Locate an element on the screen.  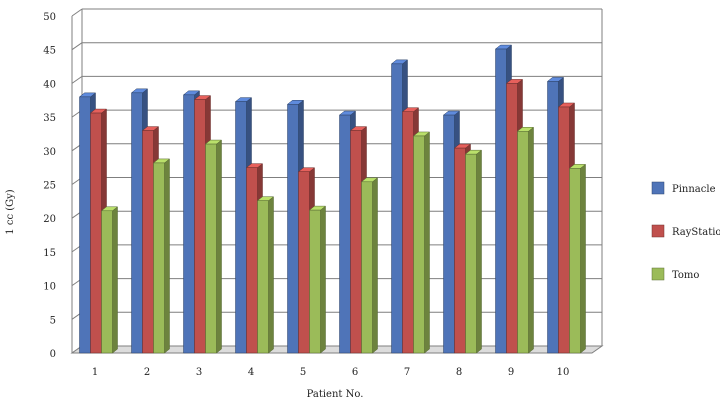
y-tick-label: 20 is located at coordinates (49, 219).